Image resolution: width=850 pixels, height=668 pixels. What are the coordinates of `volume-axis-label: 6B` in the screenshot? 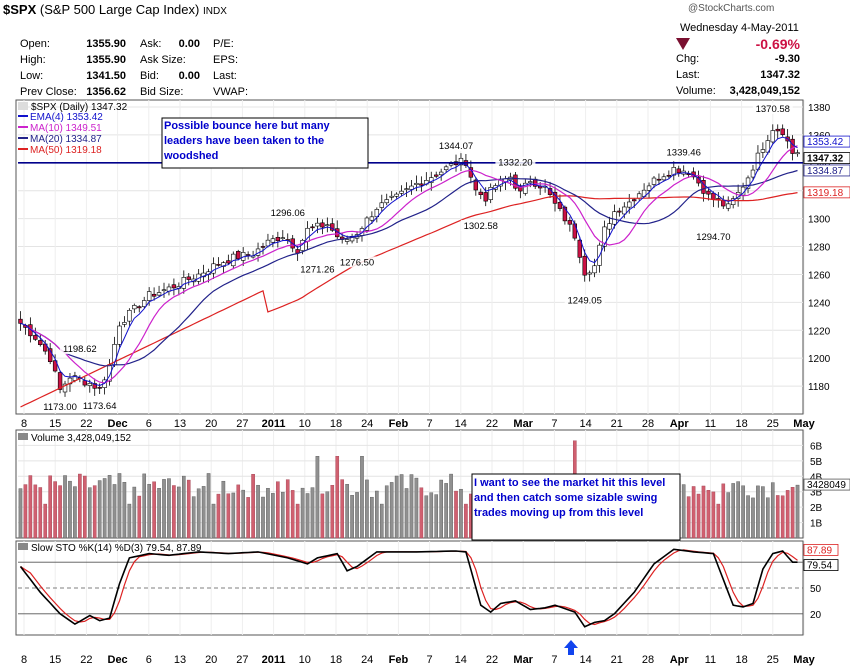 It's located at (816, 446).